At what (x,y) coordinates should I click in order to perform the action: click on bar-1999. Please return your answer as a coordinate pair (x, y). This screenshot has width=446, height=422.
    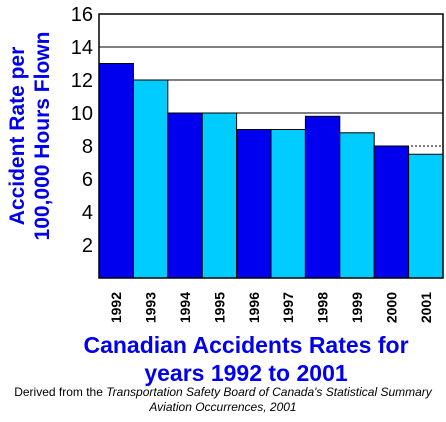
    Looking at the image, I should click on (357, 205).